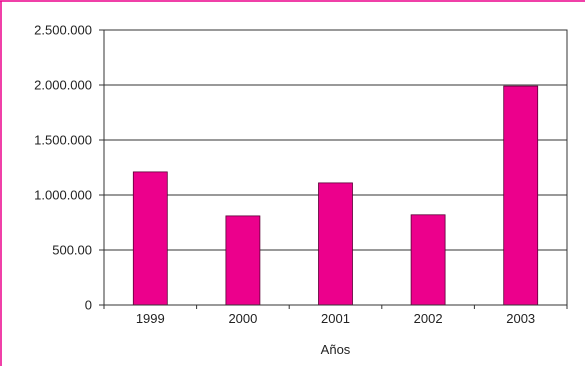 The image size is (585, 366). What do you see at coordinates (150, 318) in the screenshot?
I see `x-tick-label: 1999` at bounding box center [150, 318].